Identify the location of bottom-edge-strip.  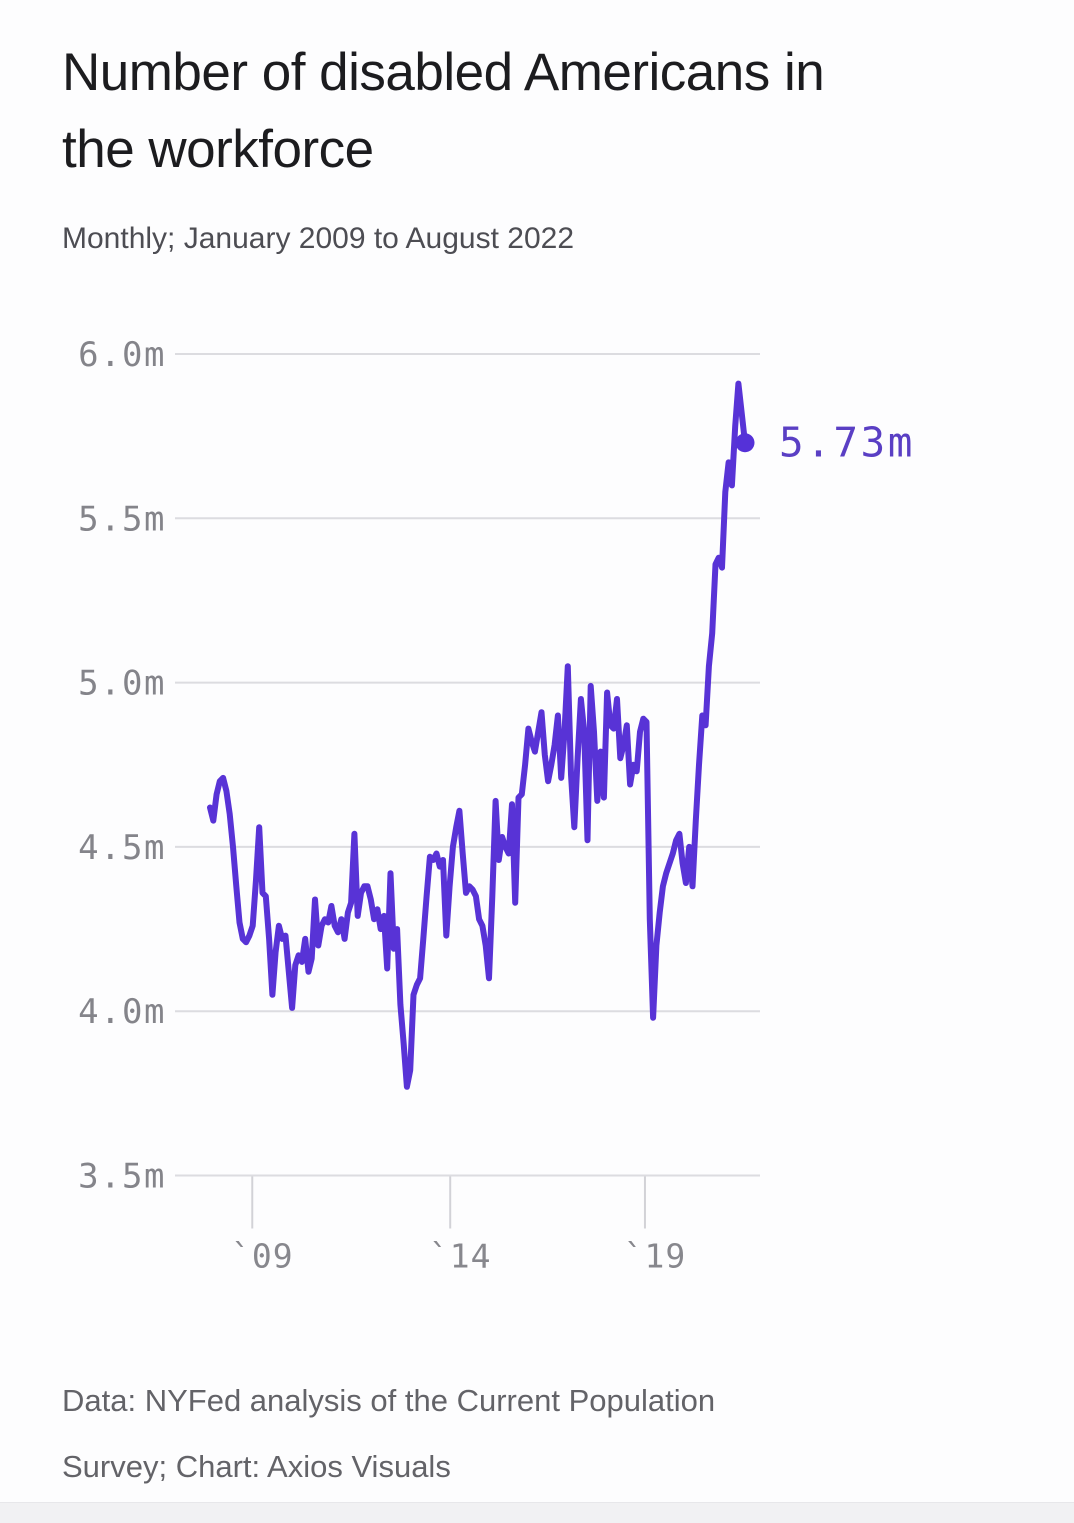
(537, 1512).